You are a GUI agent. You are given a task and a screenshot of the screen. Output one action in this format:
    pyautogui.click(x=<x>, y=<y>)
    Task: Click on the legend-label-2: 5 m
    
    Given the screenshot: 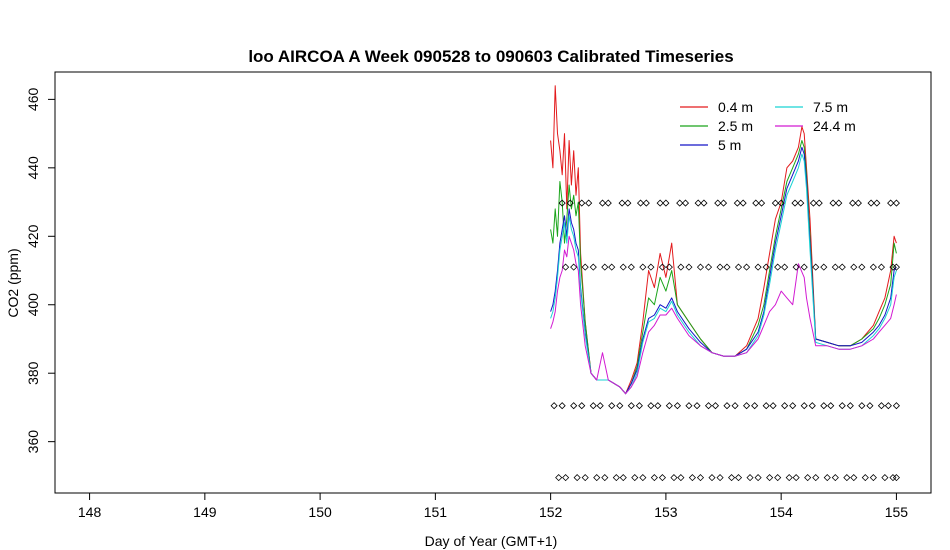 What is the action you would take?
    pyautogui.click(x=729, y=145)
    